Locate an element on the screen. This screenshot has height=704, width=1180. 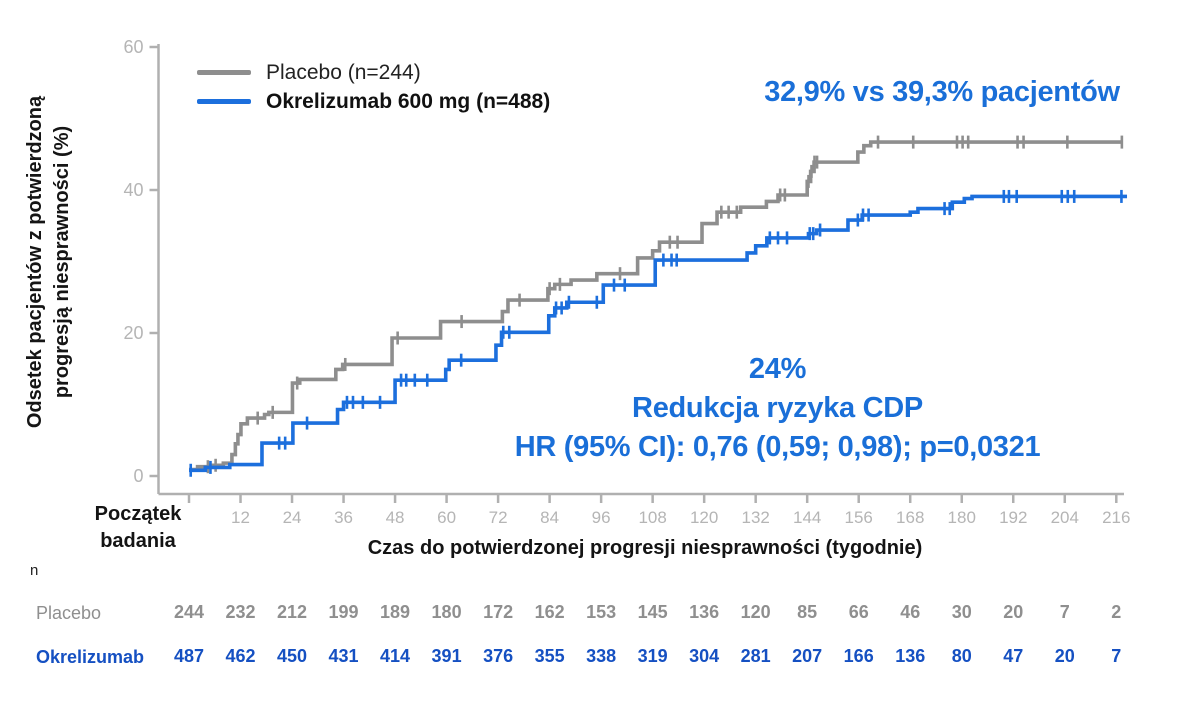
placebo-line-swatch is located at coordinates (224, 72).